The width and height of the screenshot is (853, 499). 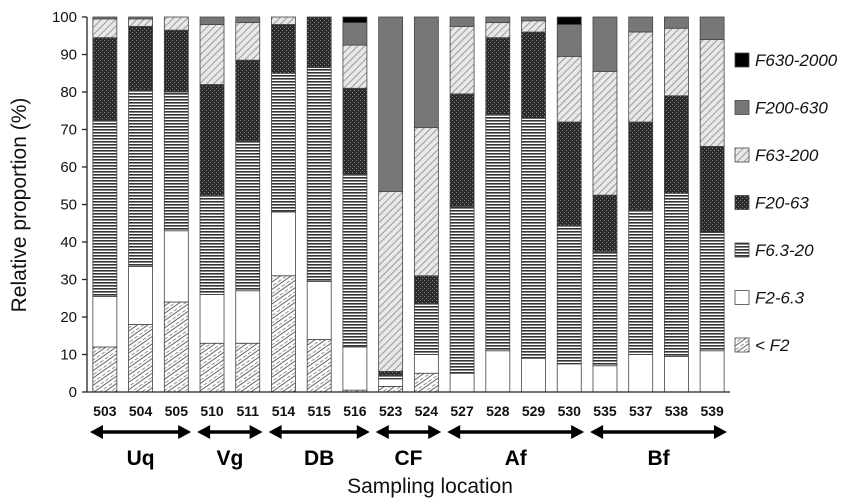 I want to click on y-tick-label: 50, so click(x=68, y=205).